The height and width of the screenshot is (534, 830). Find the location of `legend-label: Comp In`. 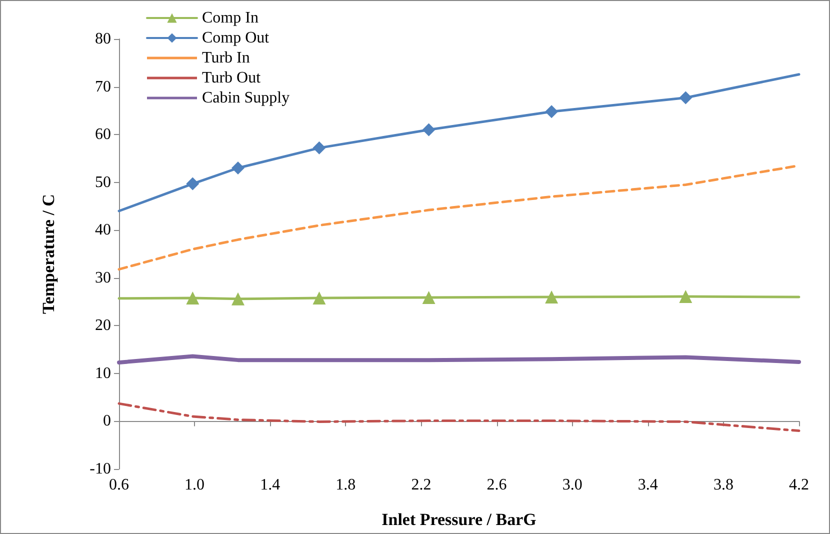

legend-label: Comp In is located at coordinates (230, 18).